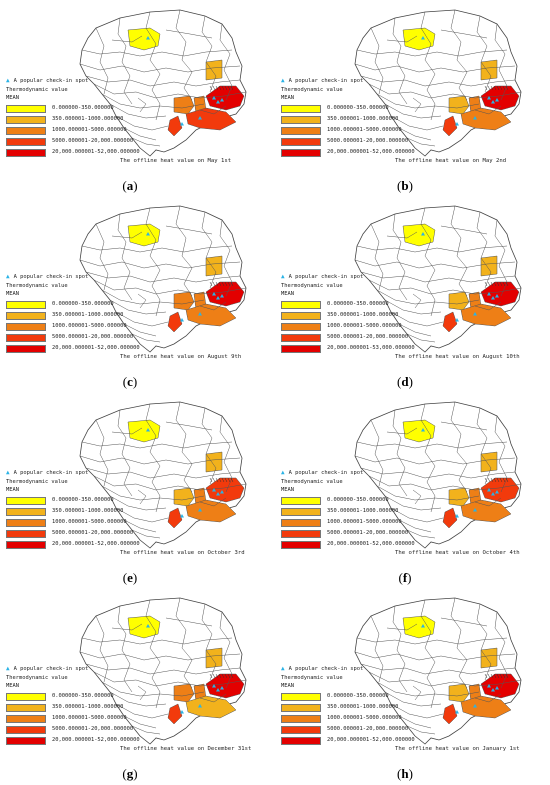 Image resolution: width=550 pixels, height=785 pixels. I want to click on map-caption: The offline heat value on October 3rd, so click(182, 553).